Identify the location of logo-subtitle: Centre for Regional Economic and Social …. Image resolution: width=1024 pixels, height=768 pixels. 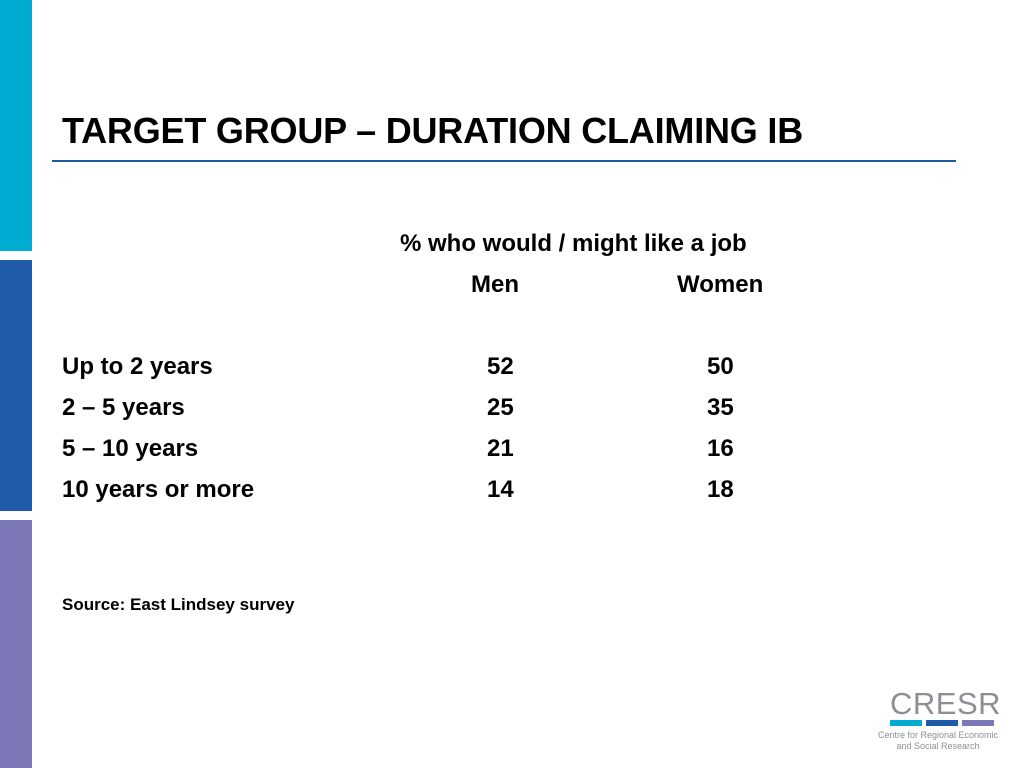
(938, 741).